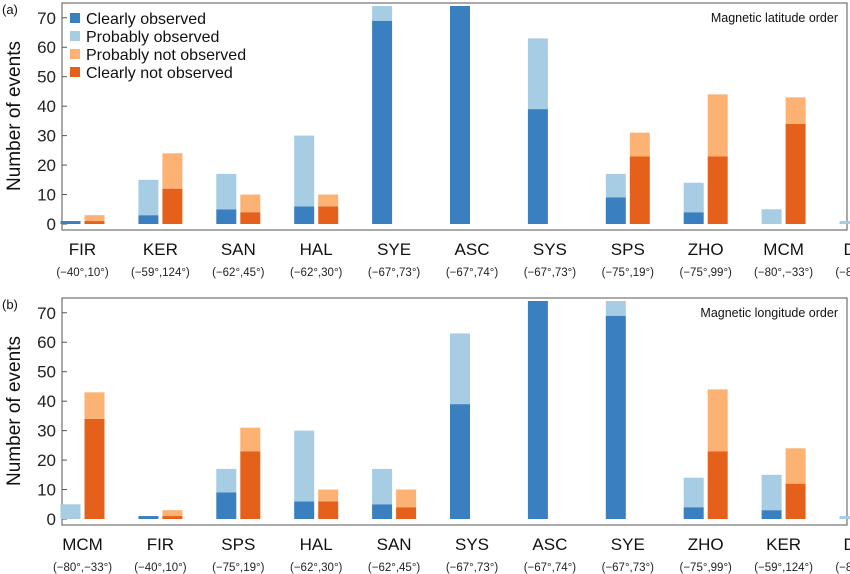 Image resolution: width=850 pixels, height=574 pixels. What do you see at coordinates (226, 480) in the screenshot?
I see `bar-sps-probably-observed` at bounding box center [226, 480].